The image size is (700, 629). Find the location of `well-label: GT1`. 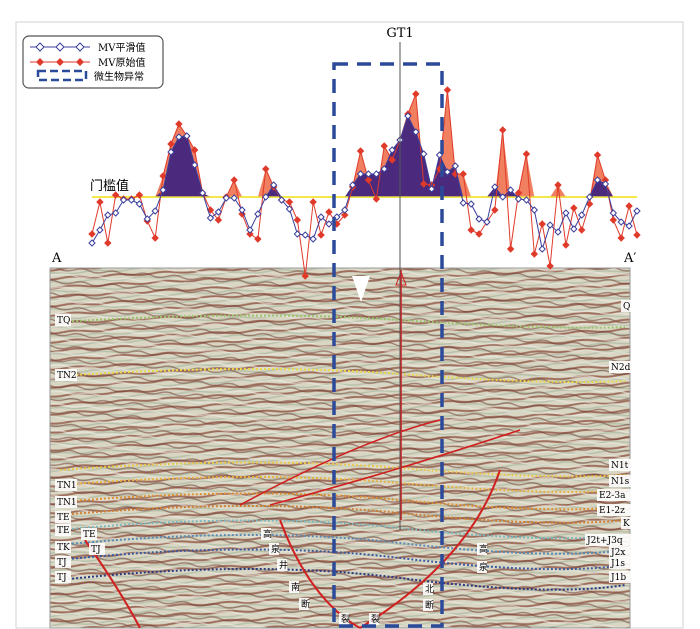

well-label: GT1 is located at coordinates (399, 33).